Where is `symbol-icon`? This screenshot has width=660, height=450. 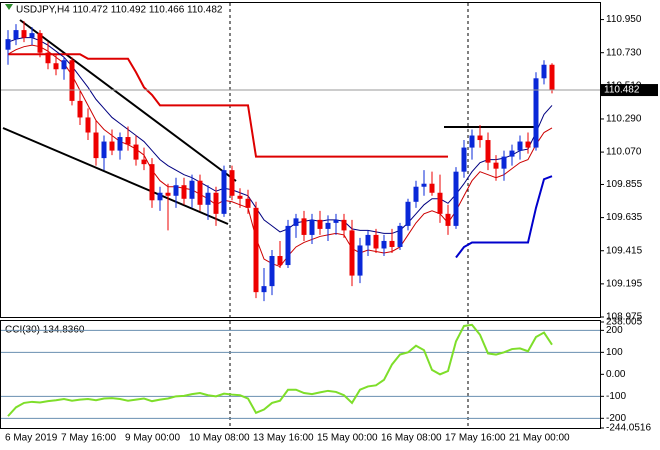
symbol-icon is located at coordinates (9, 7).